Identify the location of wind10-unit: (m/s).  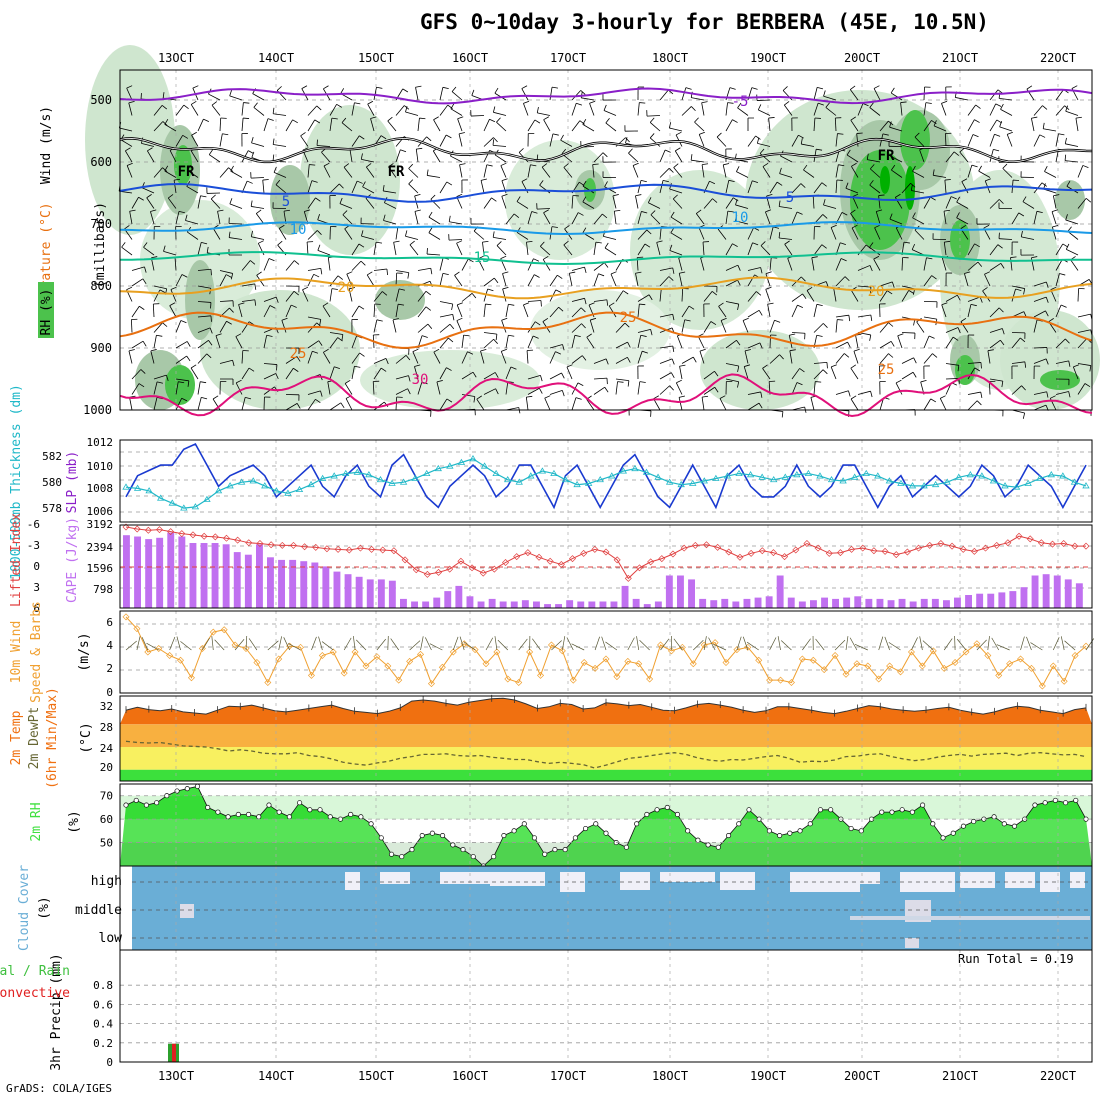
(84, 651).